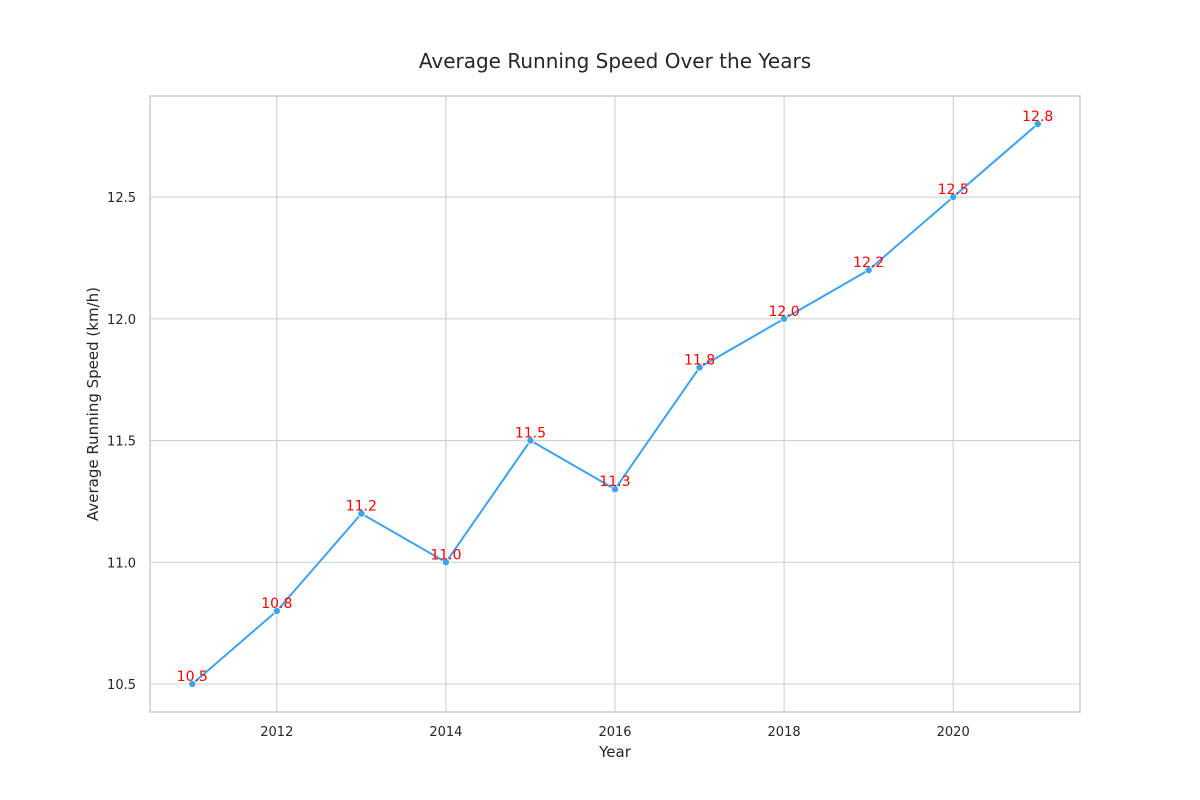 This screenshot has height=800, width=1200. I want to click on x-tick-label: 2020, so click(953, 732).